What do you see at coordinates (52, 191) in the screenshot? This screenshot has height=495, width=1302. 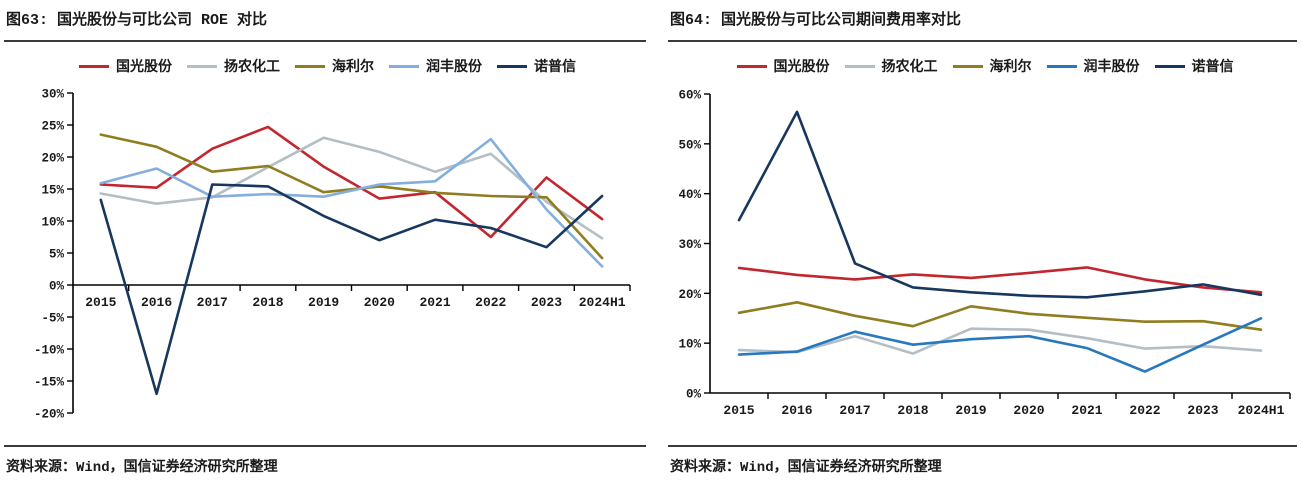 I see `y-tick-label: 15%` at bounding box center [52, 191].